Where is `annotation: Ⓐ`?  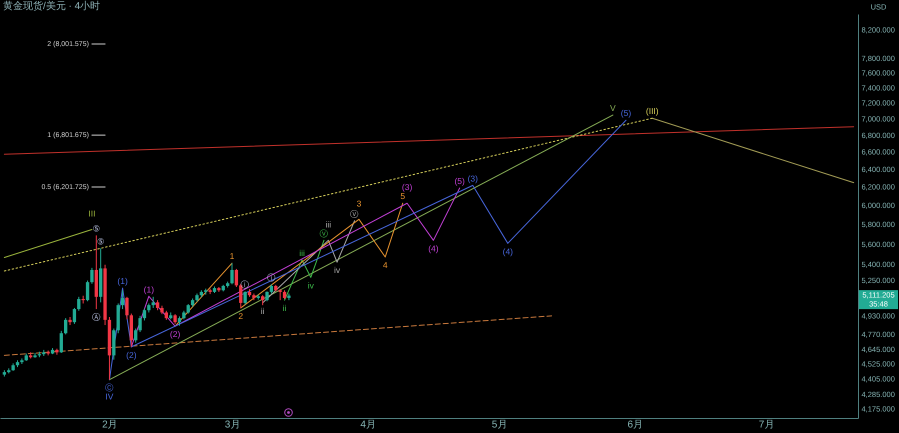 annotation: Ⓐ is located at coordinates (96, 317).